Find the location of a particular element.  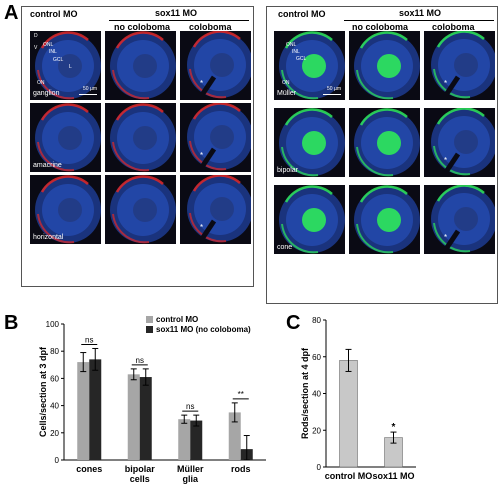

x-tick-label: bipolar is located at coordinates (140, 469).